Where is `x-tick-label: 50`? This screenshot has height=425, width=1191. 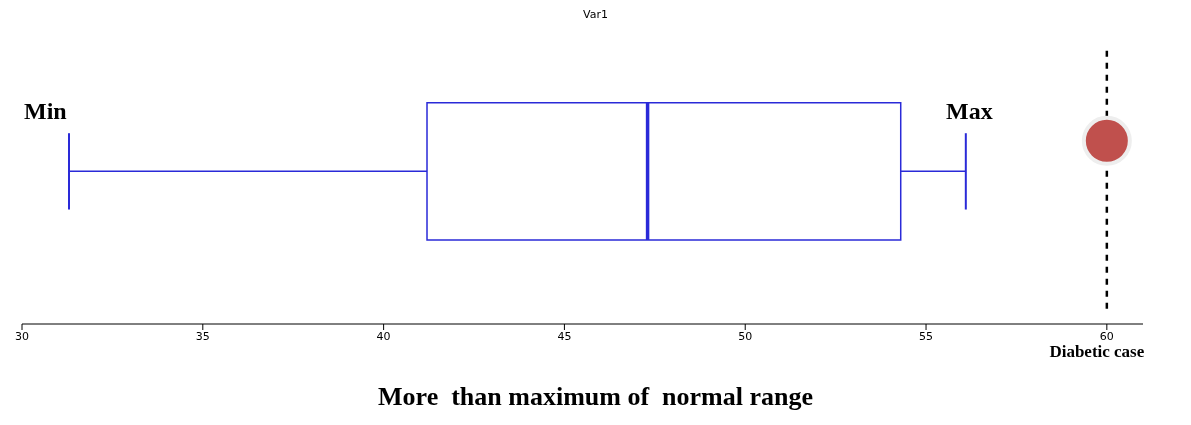
x-tick-label: 50 is located at coordinates (745, 336).